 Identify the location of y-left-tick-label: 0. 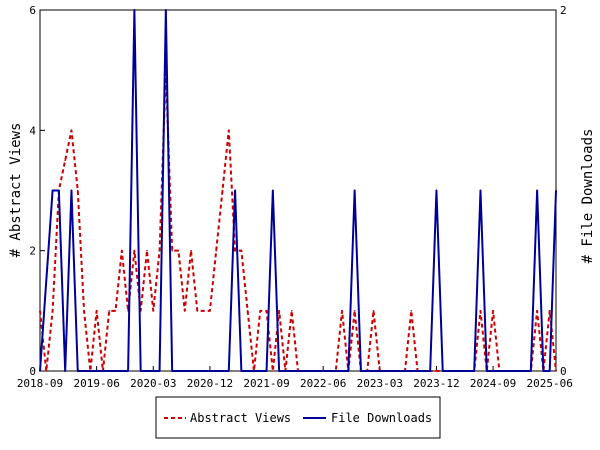
(32, 371).